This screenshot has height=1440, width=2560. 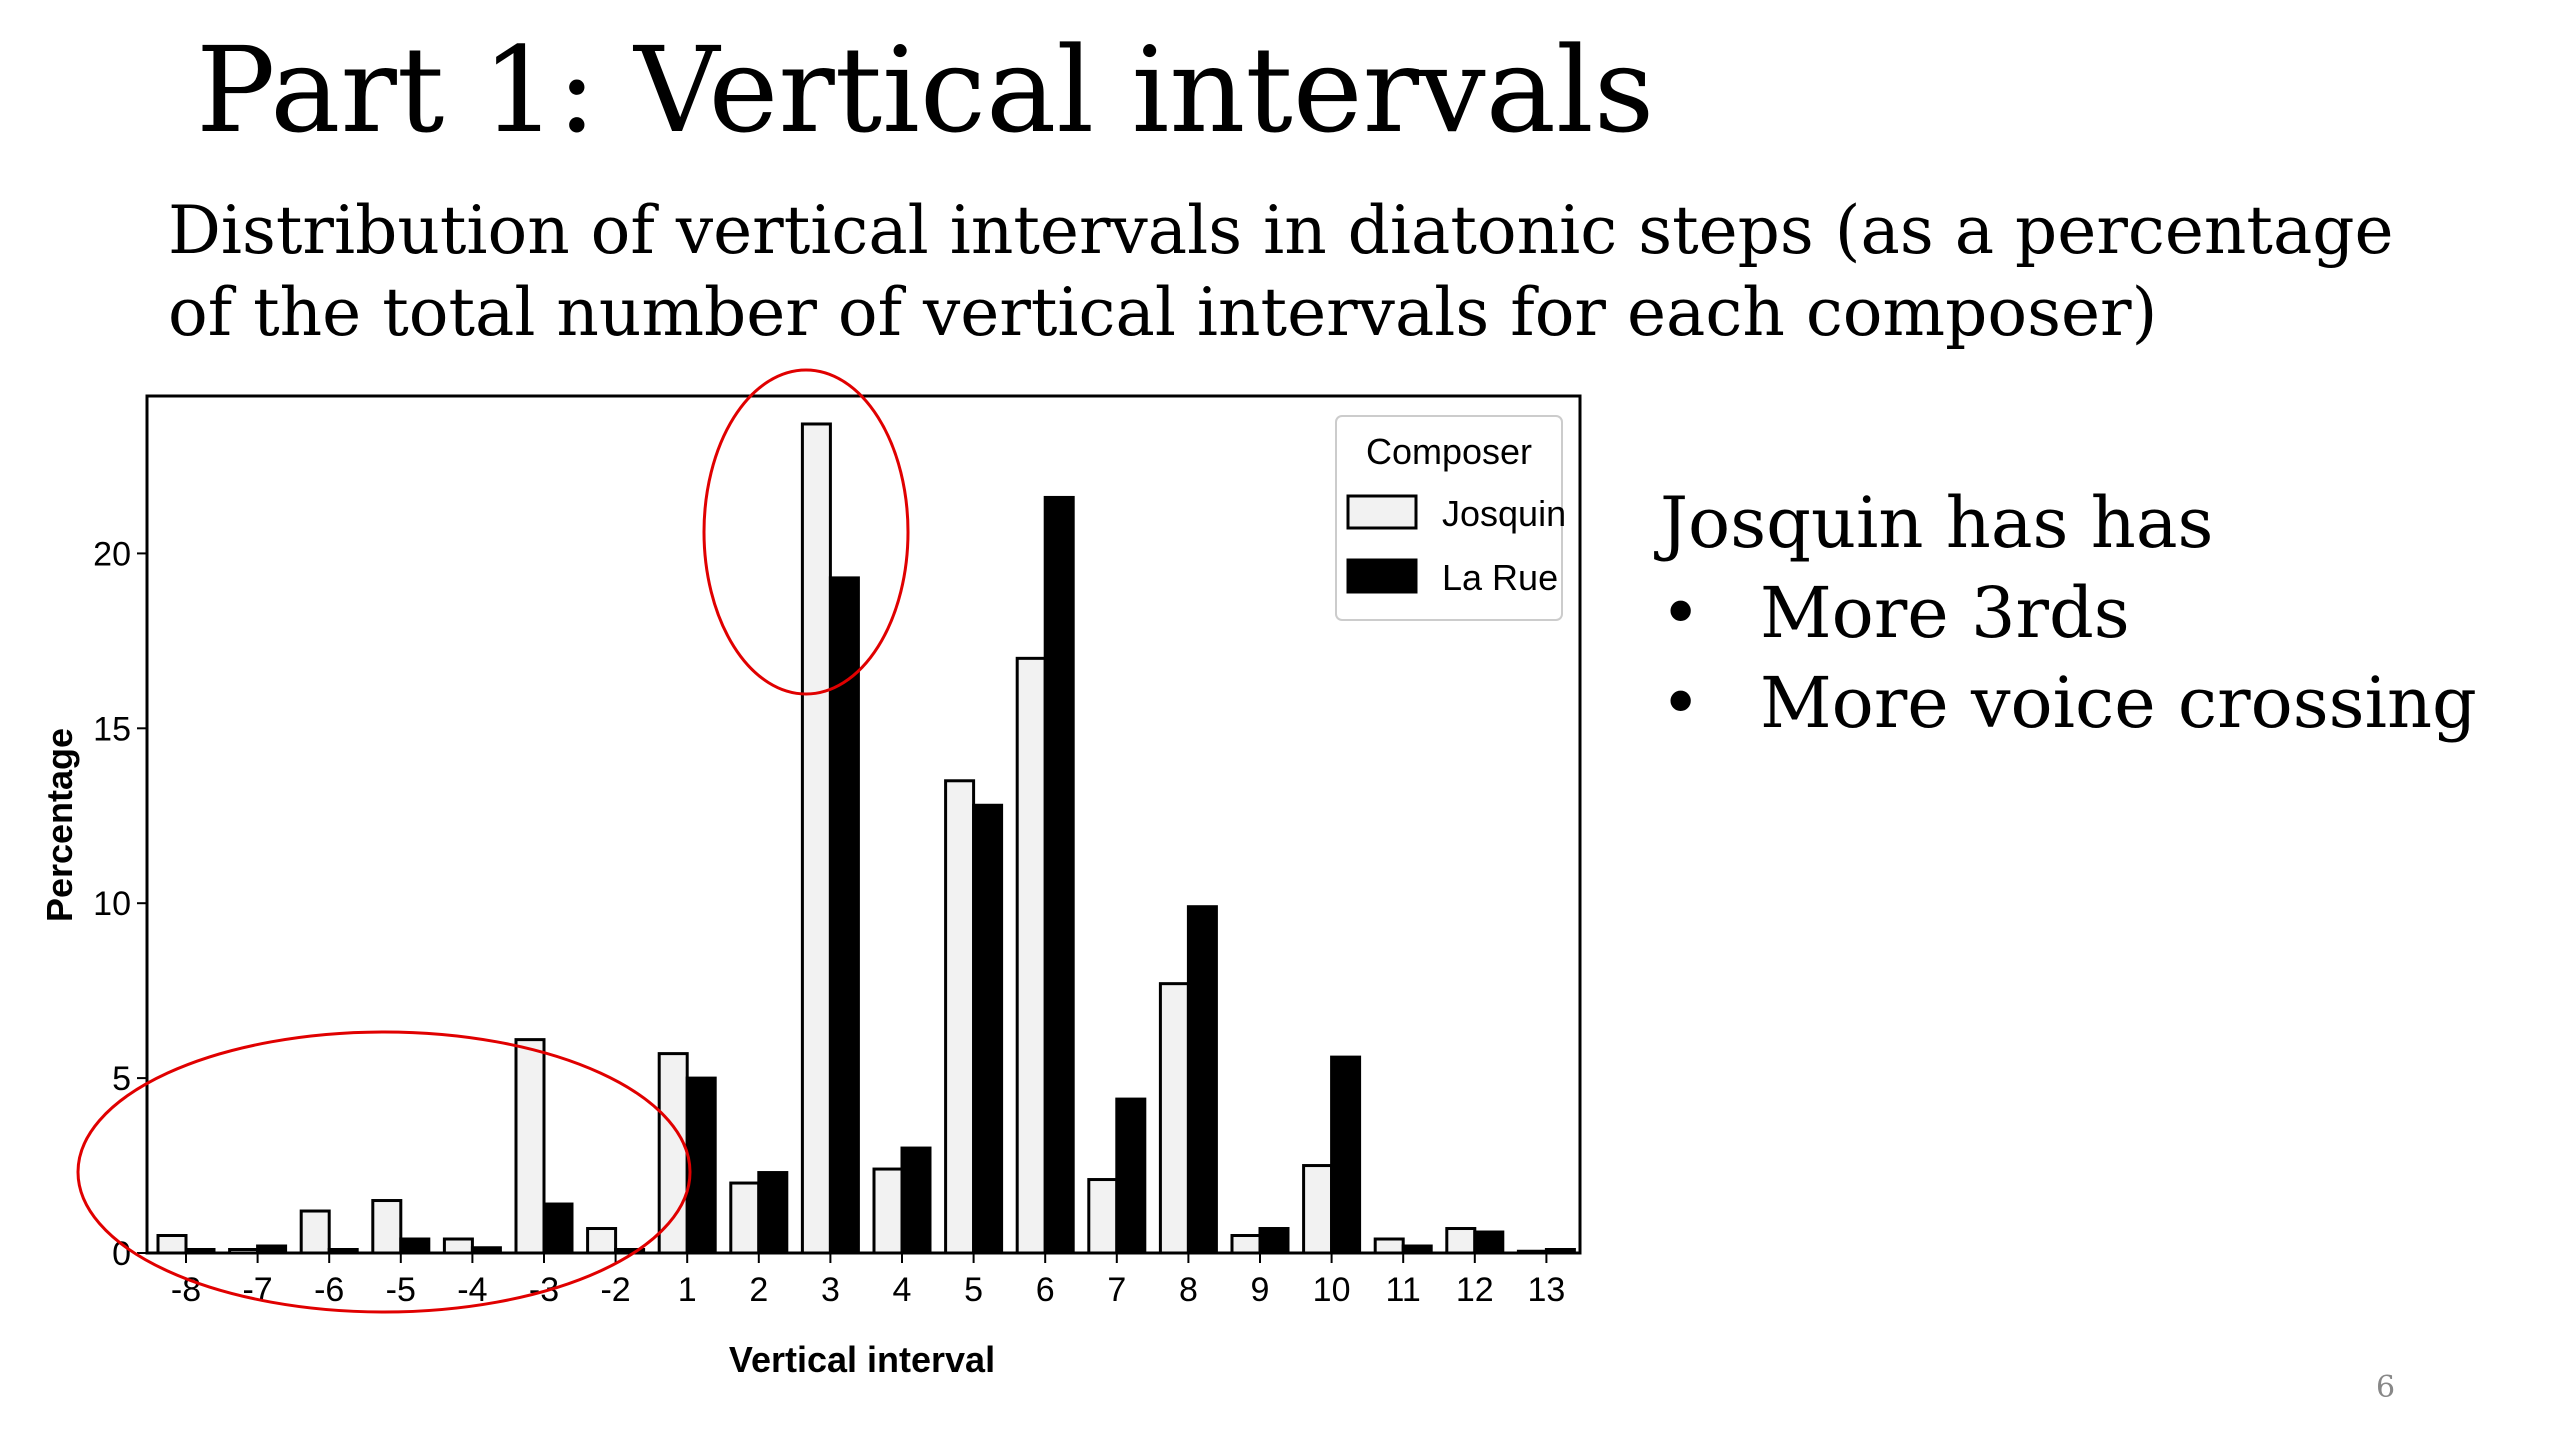 What do you see at coordinates (973, 1290) in the screenshot?
I see `x-tick-label: 5` at bounding box center [973, 1290].